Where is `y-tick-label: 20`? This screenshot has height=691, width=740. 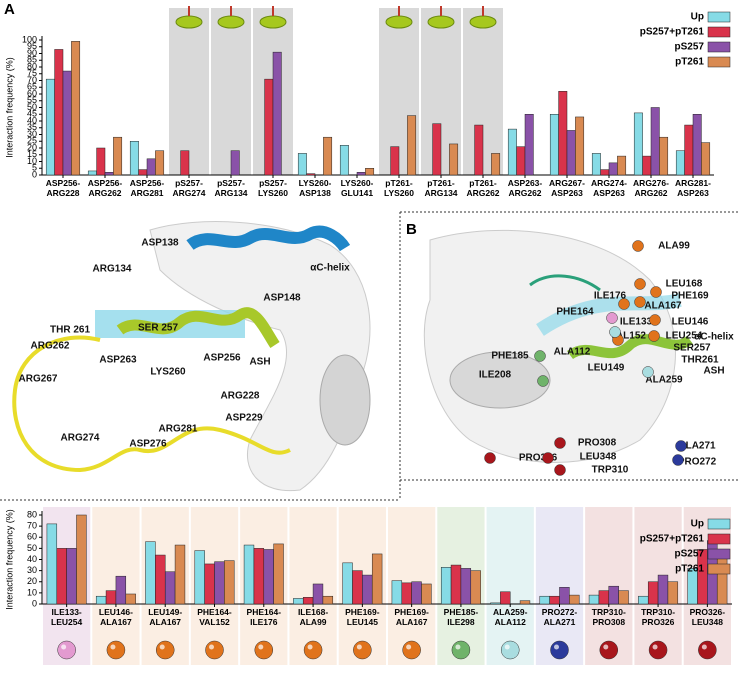 y-tick-label: 20 is located at coordinates (32, 147).